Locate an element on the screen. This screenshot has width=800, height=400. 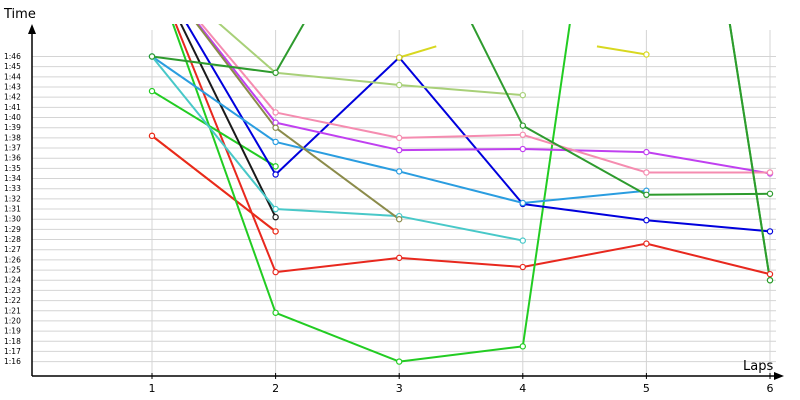
y-tick-label: 1:16 is located at coordinates (12, 361).